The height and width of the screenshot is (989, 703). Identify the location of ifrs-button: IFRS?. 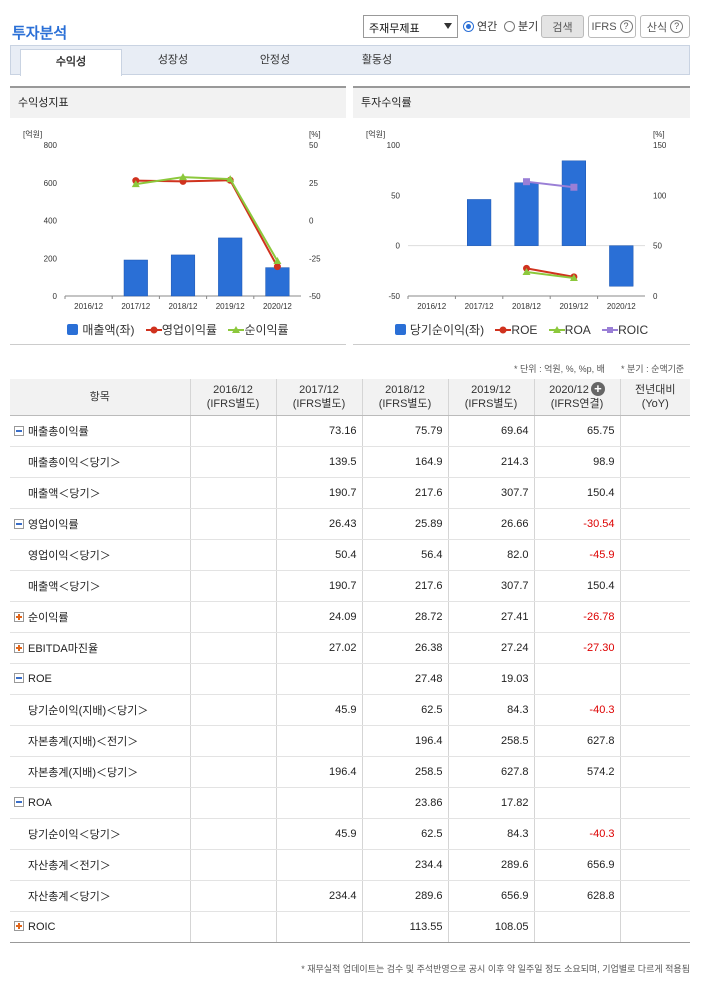
(612, 26).